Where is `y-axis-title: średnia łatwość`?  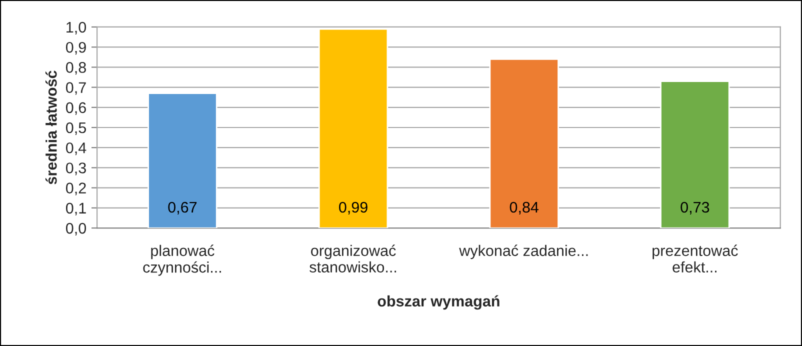 y-axis-title: średnia łatwość is located at coordinates (51, 127).